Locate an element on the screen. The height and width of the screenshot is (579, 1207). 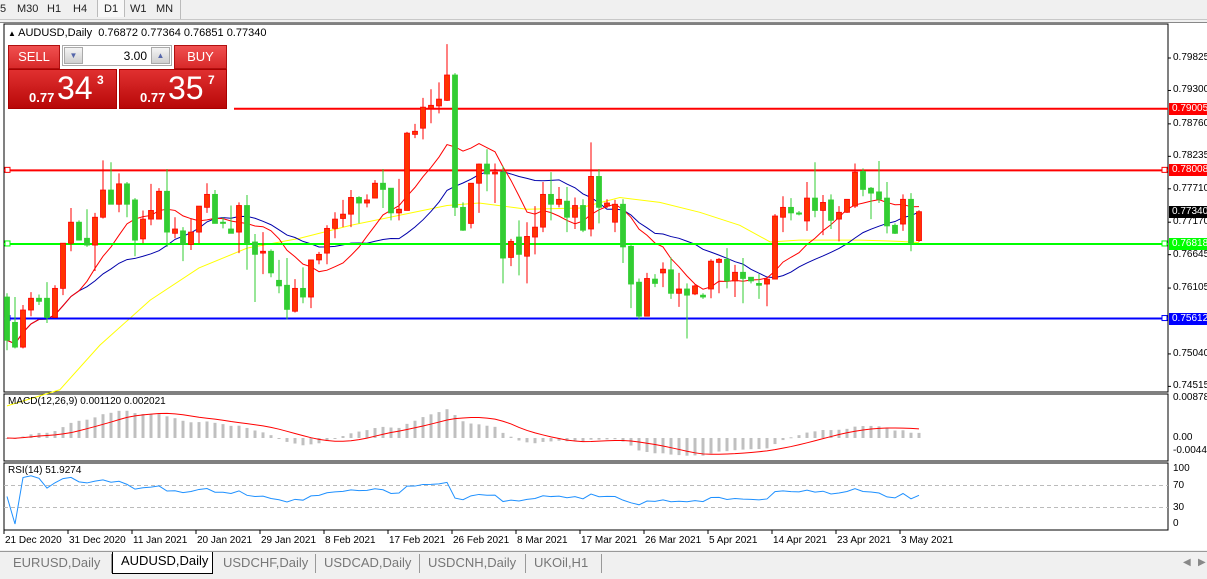
buy-price-button: 0.77 35 7 is located at coordinates (173, 89).